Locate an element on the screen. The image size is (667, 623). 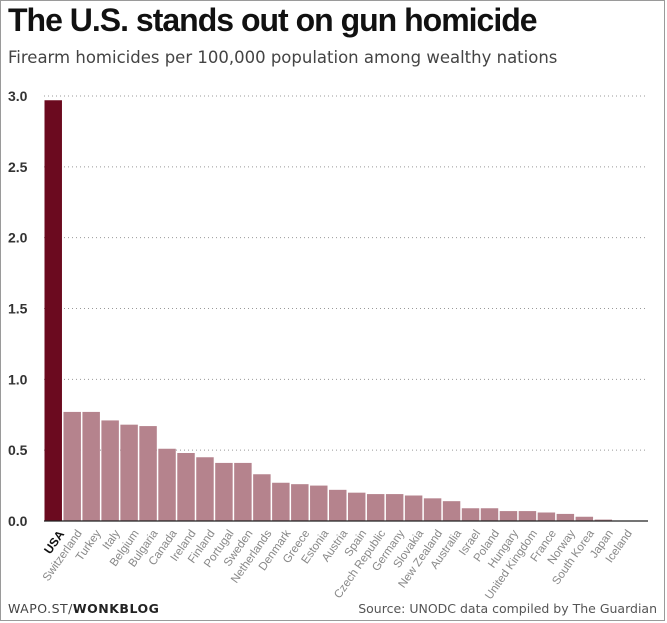
bar-belgium is located at coordinates (129, 472).